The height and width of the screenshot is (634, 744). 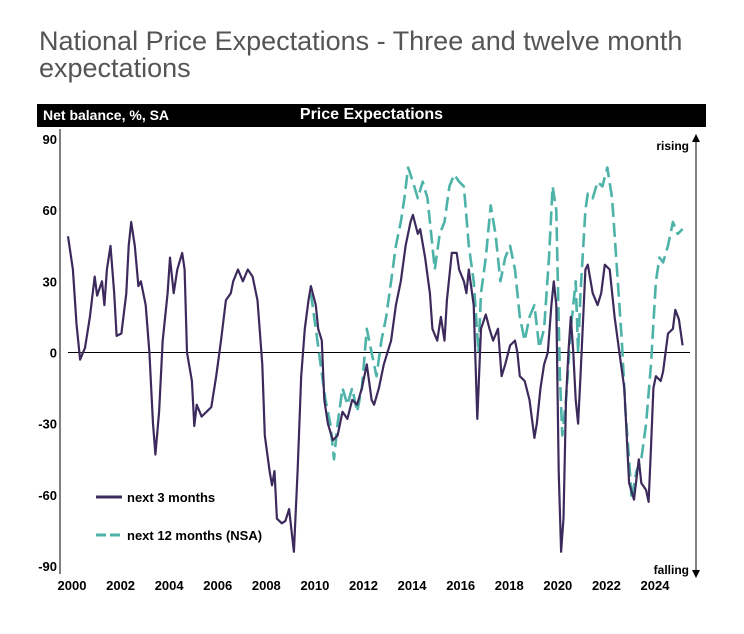 What do you see at coordinates (363, 585) in the screenshot?
I see `x-tick-label: 2012` at bounding box center [363, 585].